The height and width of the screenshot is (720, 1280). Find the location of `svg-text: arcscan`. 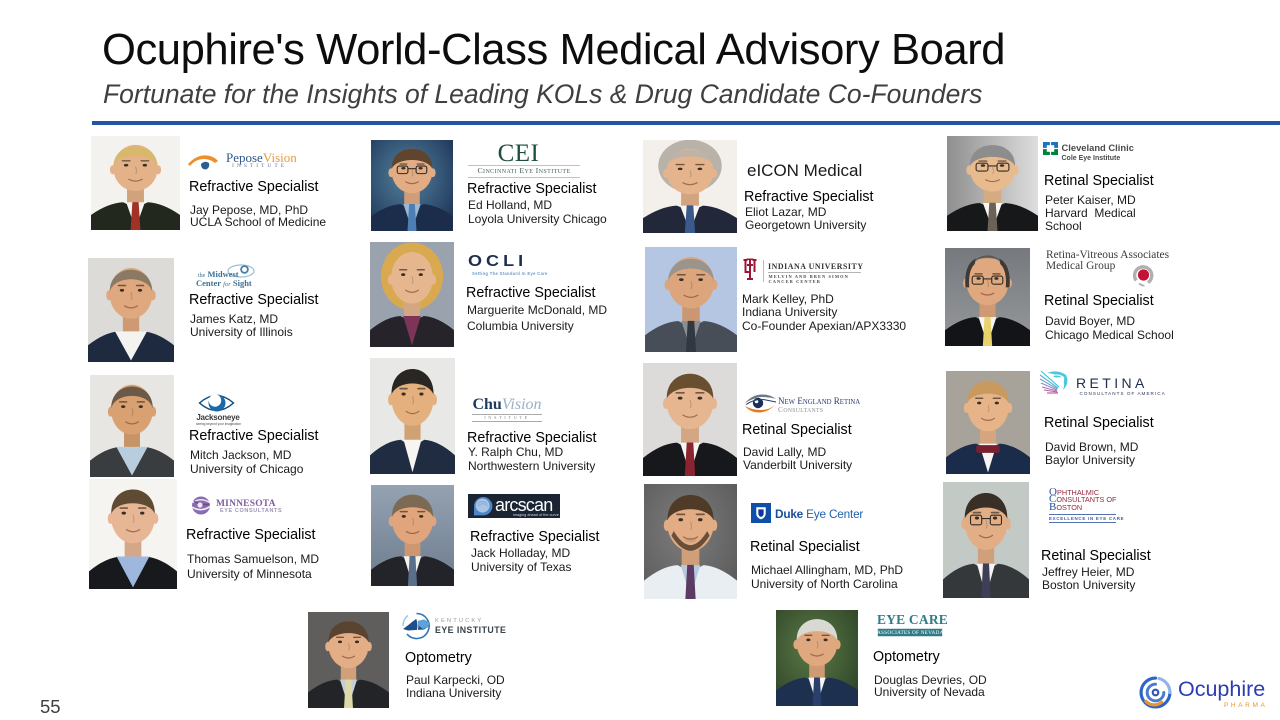

svg-text: arcscan is located at coordinates (523, 505).